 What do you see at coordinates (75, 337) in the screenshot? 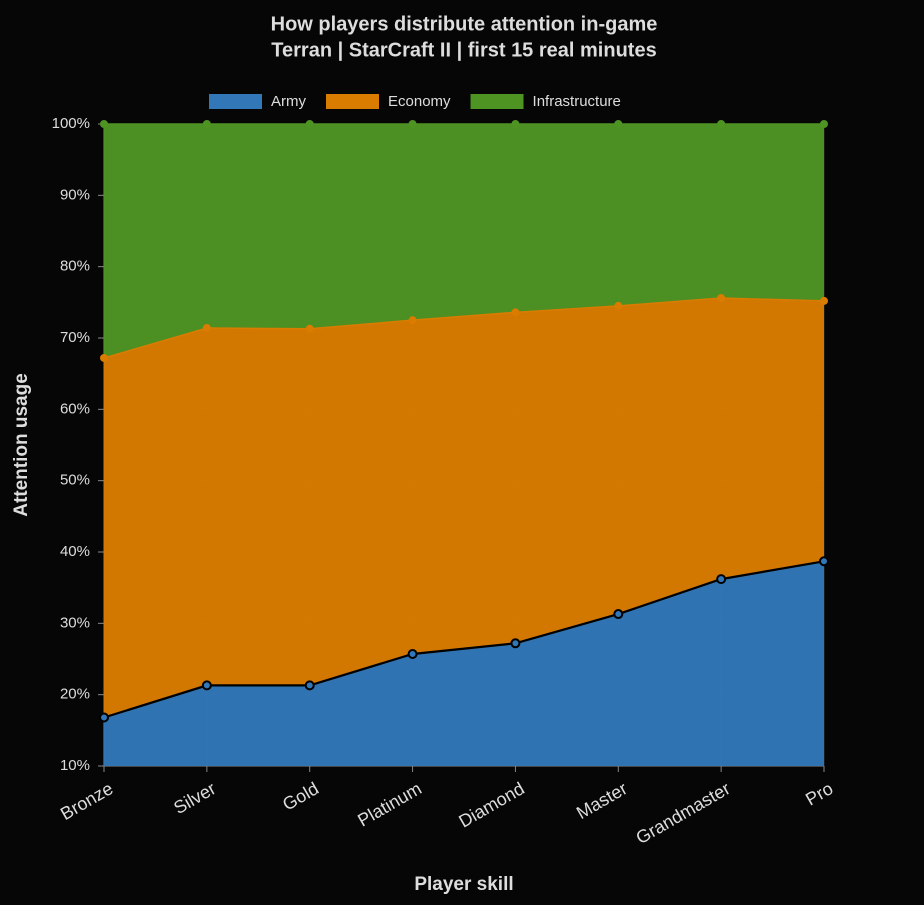
I see `y-tick-label: 70%` at bounding box center [75, 337].